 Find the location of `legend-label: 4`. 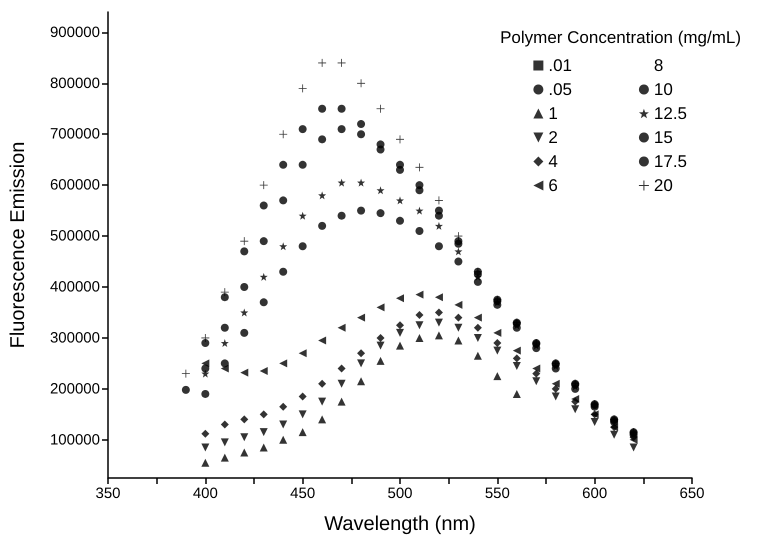

legend-label: 4 is located at coordinates (553, 161).